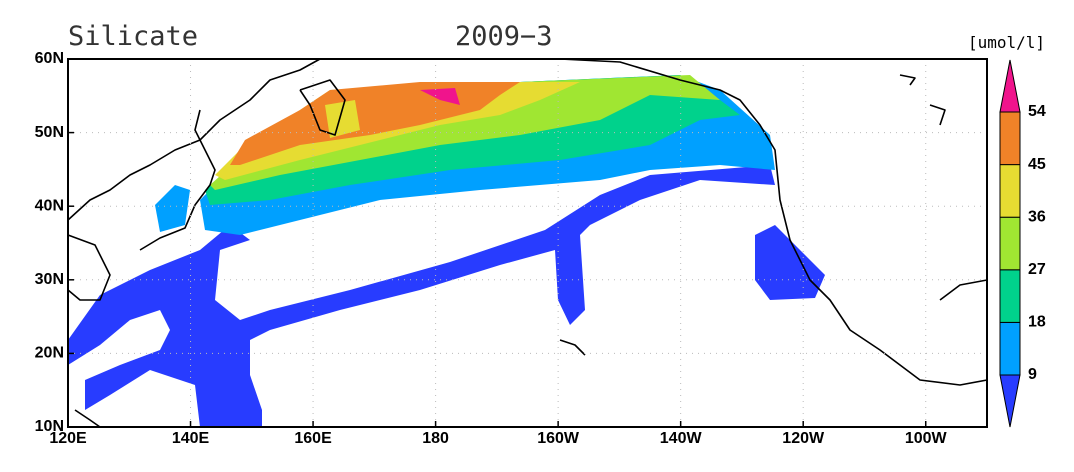  What do you see at coordinates (681, 438) in the screenshot?
I see `lon-label: 140W` at bounding box center [681, 438].